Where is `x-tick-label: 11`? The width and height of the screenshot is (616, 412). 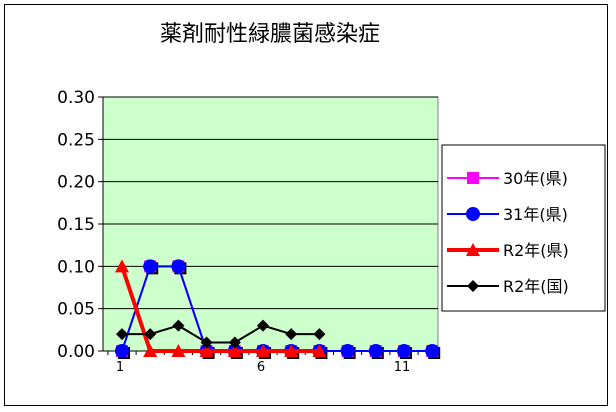 x-tick-label: 11 is located at coordinates (402, 367).